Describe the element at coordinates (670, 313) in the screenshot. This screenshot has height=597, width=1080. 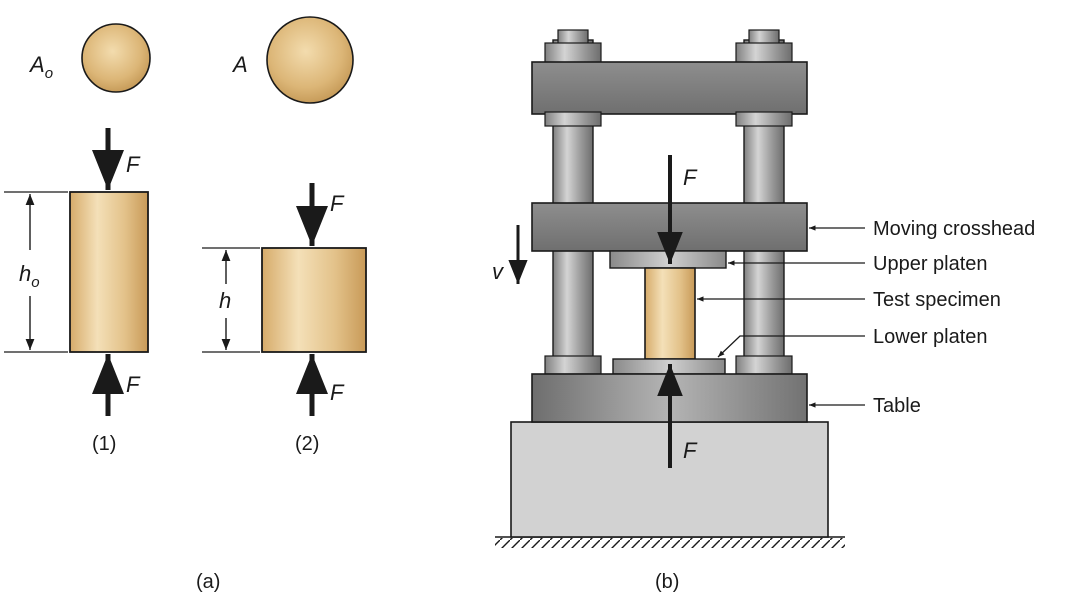
I see `test-specimen` at that location.